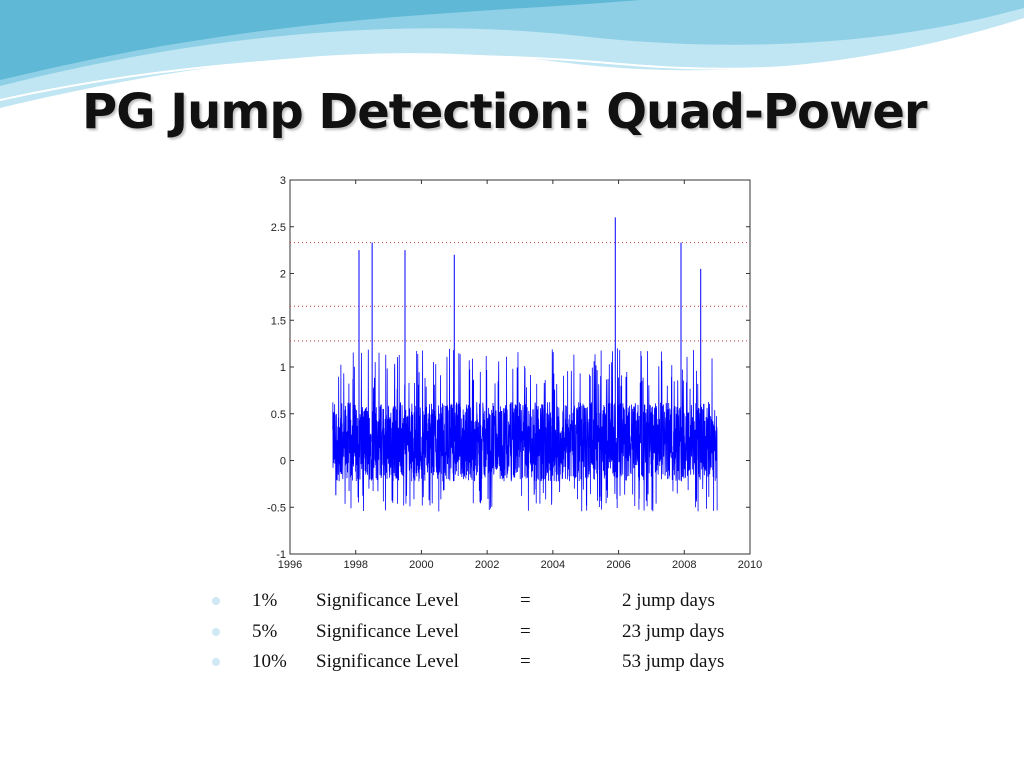  Describe the element at coordinates (618, 563) in the screenshot. I see `x-tick-label: 2006` at that location.